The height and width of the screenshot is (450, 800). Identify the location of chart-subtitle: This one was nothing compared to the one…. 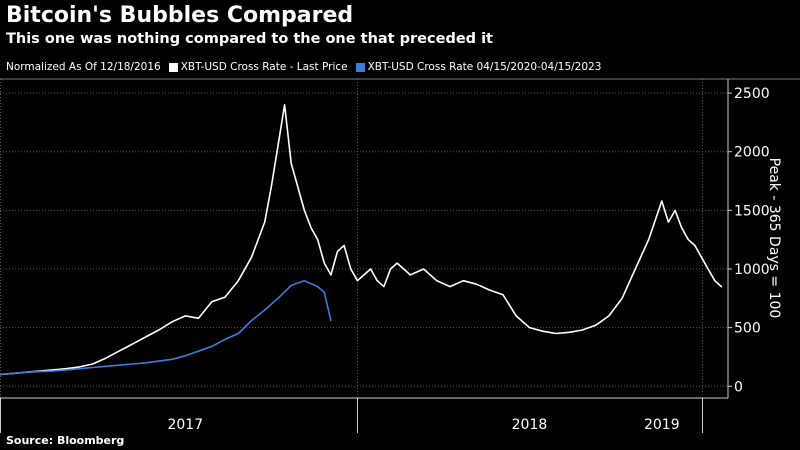
(249, 39).